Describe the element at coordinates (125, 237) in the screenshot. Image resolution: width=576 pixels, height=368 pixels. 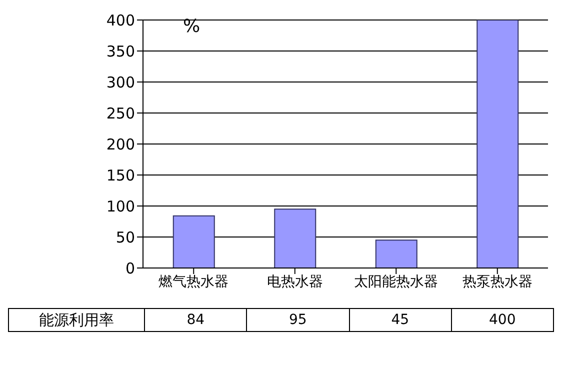
I see `y-tick-label: 50` at that location.